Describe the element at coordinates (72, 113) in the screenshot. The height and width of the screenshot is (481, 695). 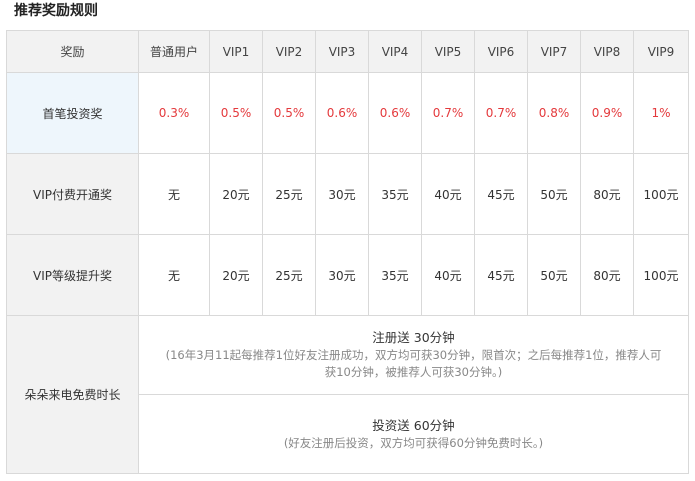
I see `row-label-first-investment: 首笔投资奖` at that location.